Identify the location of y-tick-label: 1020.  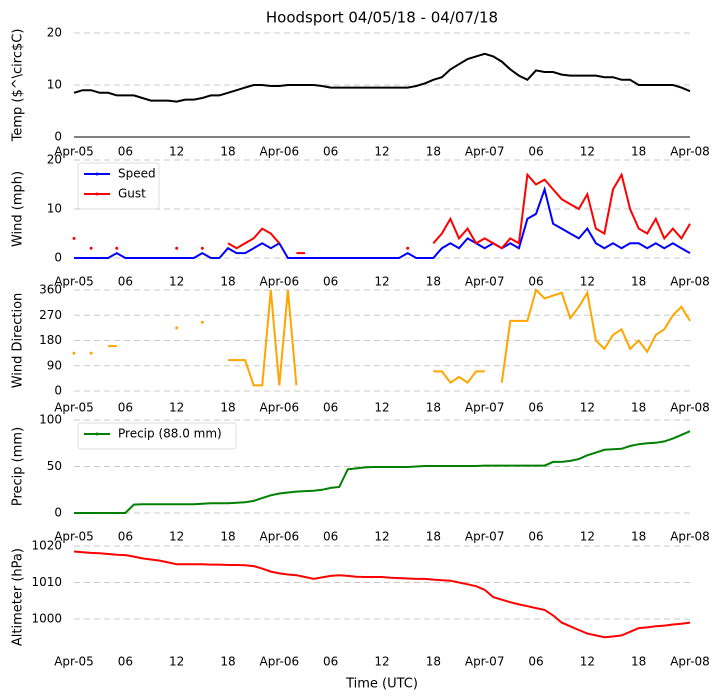
(46, 546).